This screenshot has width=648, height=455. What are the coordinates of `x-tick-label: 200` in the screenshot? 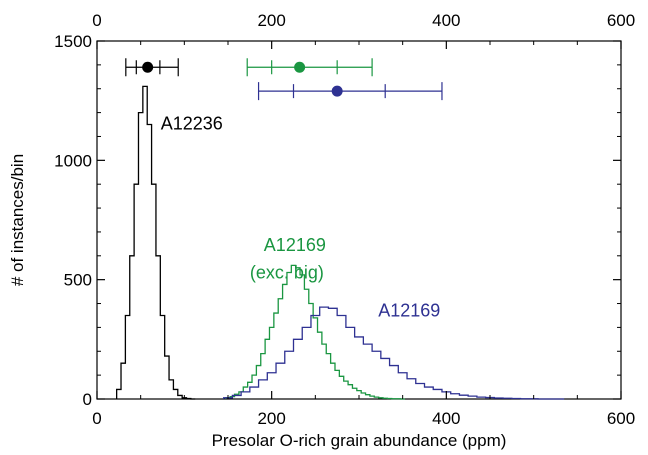 It's located at (271, 418).